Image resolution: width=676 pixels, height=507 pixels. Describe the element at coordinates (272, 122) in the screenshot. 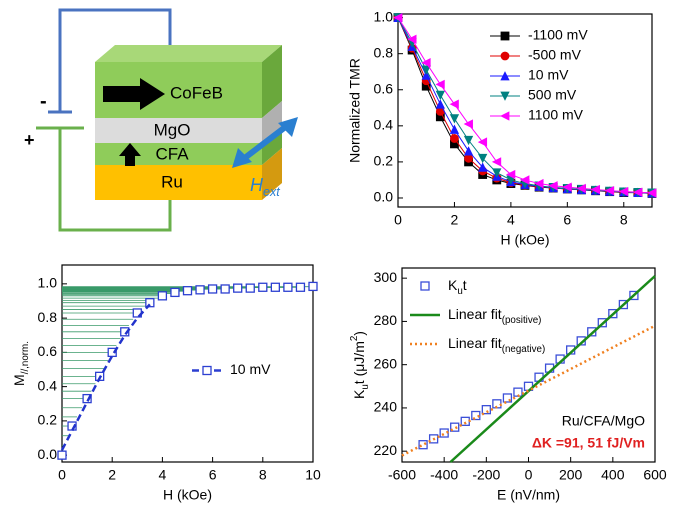

I see `side-face` at that location.